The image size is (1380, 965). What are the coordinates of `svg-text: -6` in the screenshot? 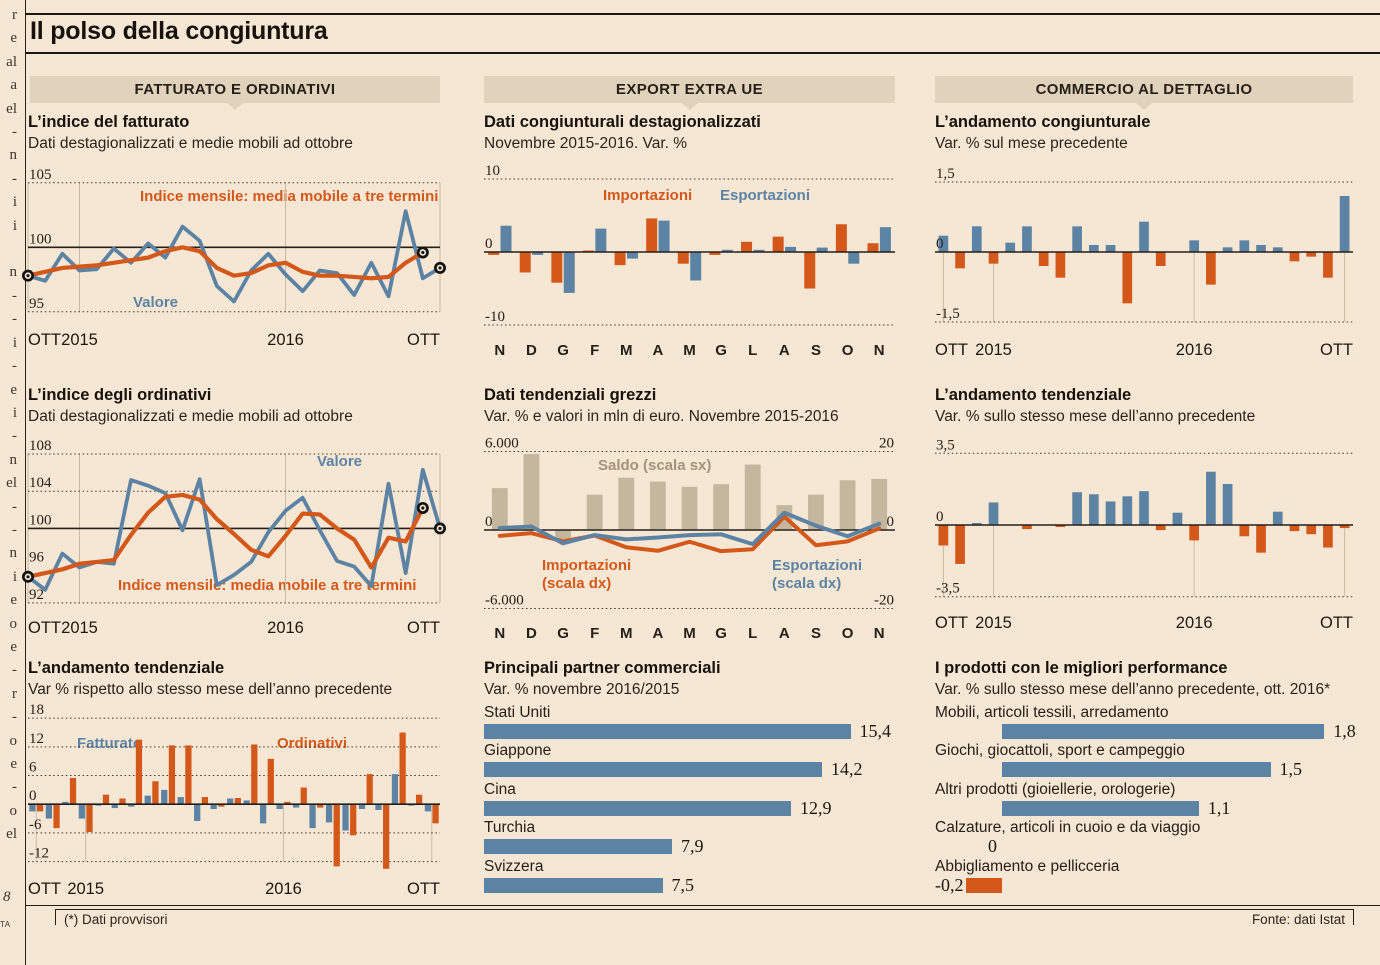 It's located at (35, 825).